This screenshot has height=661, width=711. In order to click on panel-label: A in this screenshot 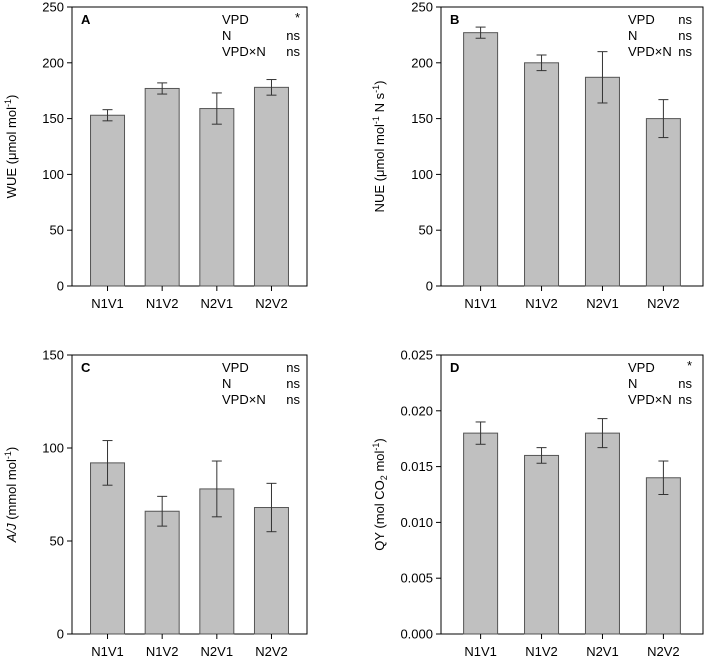, I will do `click(86, 19)`.